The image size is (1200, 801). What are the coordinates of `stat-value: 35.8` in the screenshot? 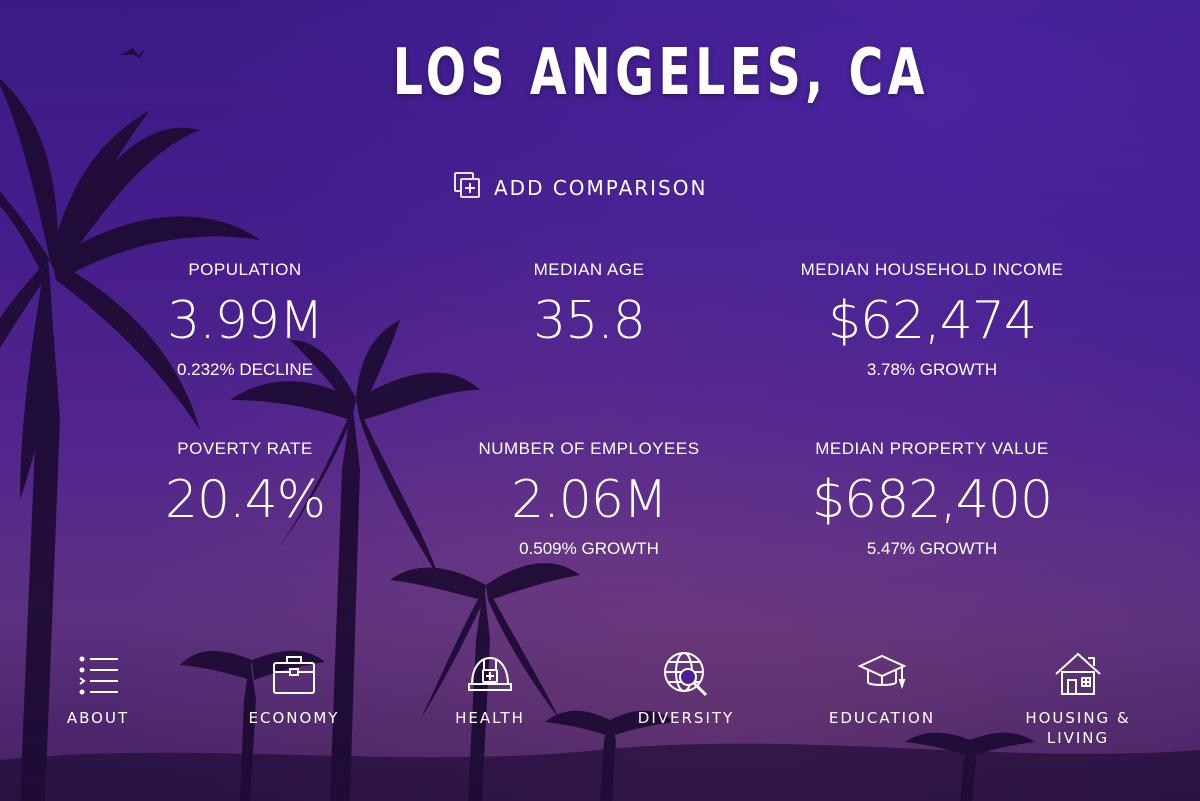 It's located at (589, 321).